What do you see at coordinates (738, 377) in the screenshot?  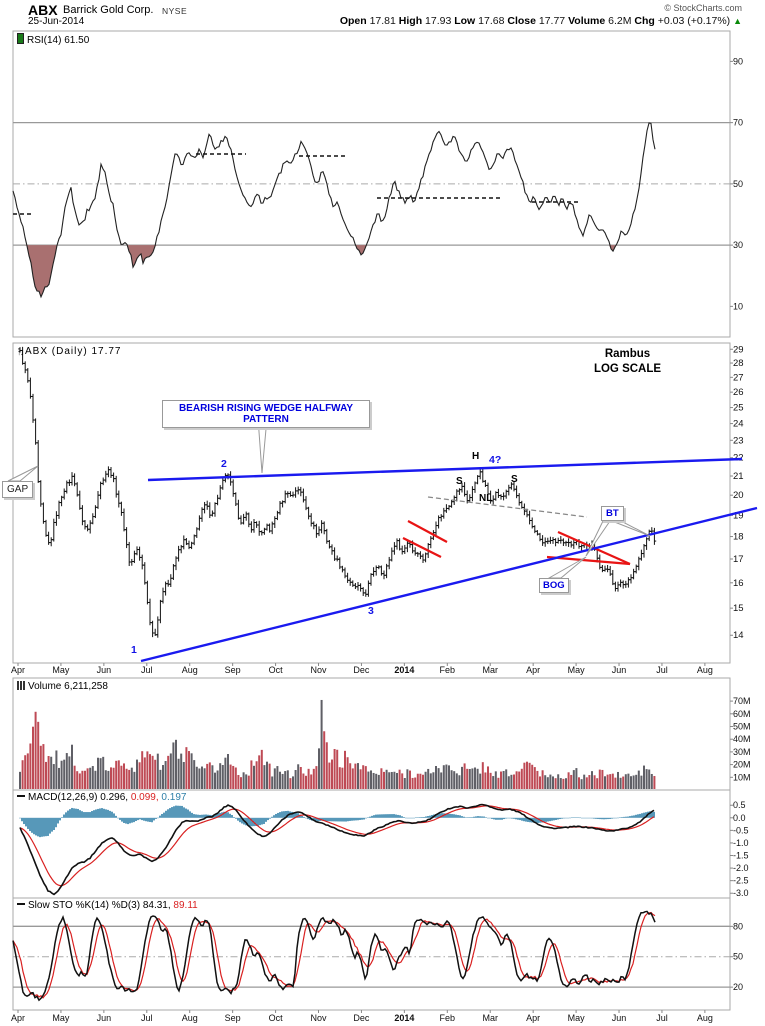 I see `svg-text: 27` at bounding box center [738, 377].